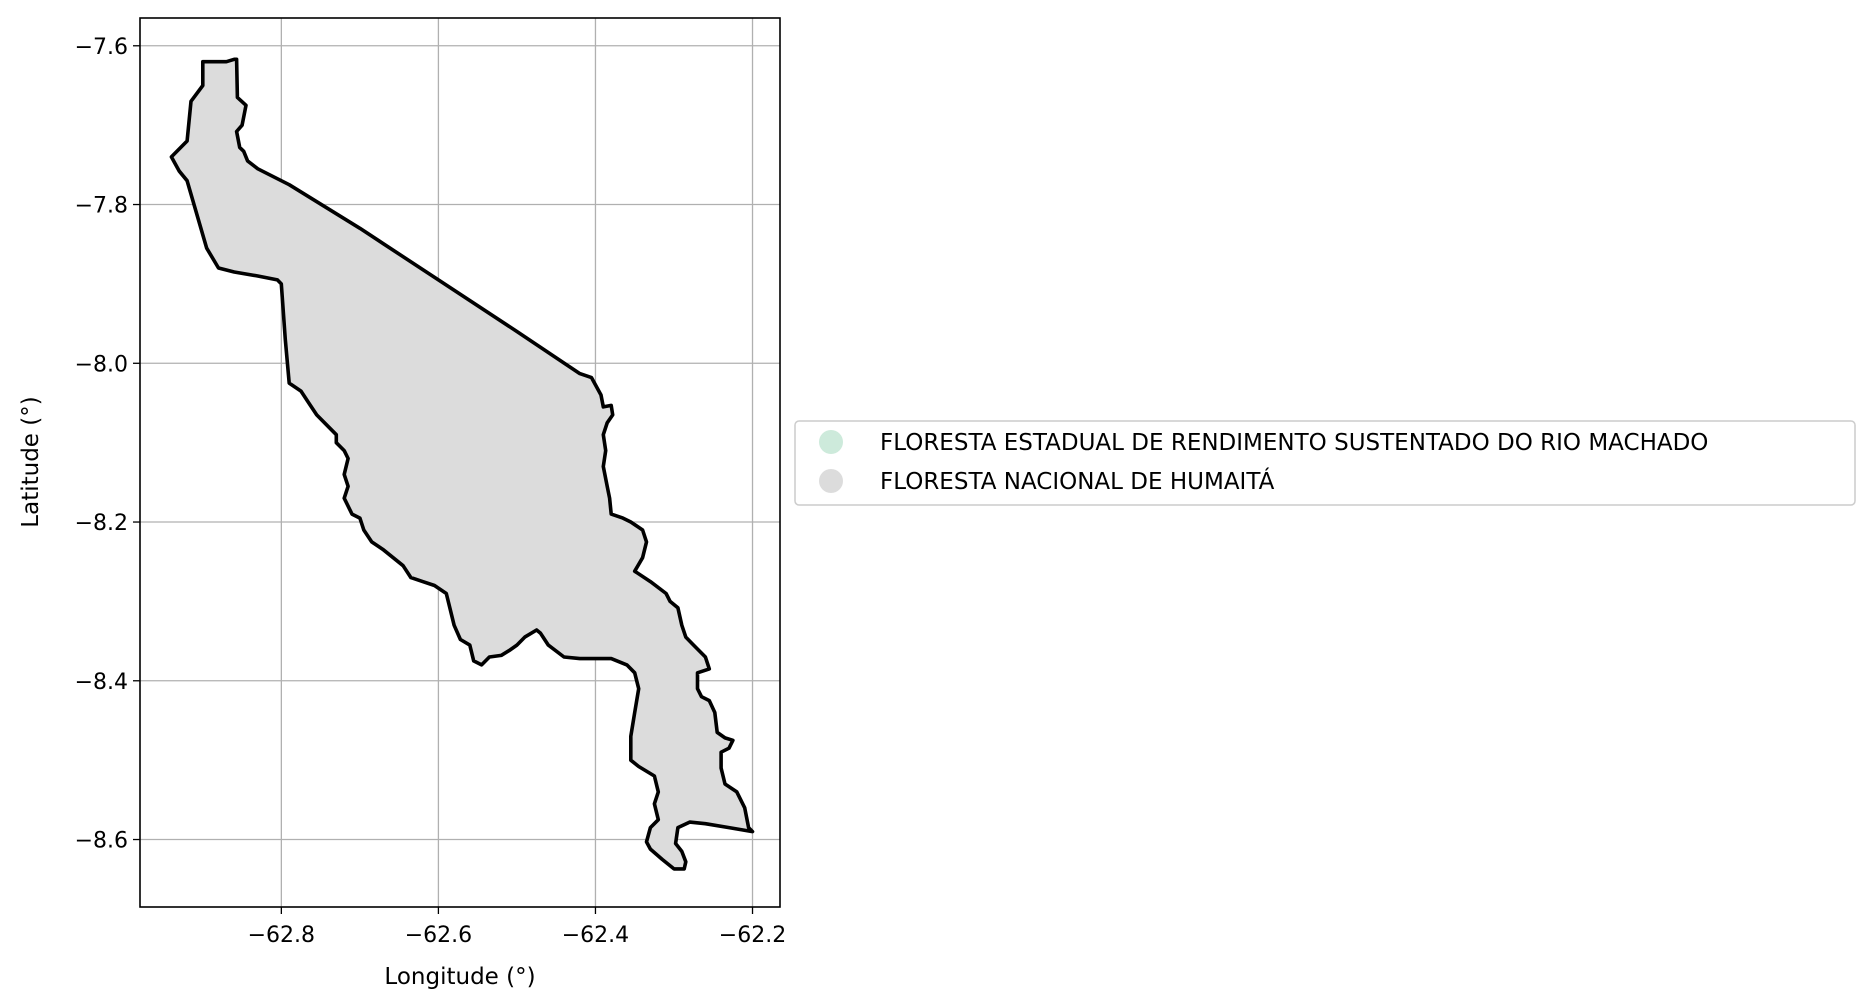 The image size is (1869, 1006). What do you see at coordinates (831, 481) in the screenshot?
I see `legend-marker-humaita` at bounding box center [831, 481].